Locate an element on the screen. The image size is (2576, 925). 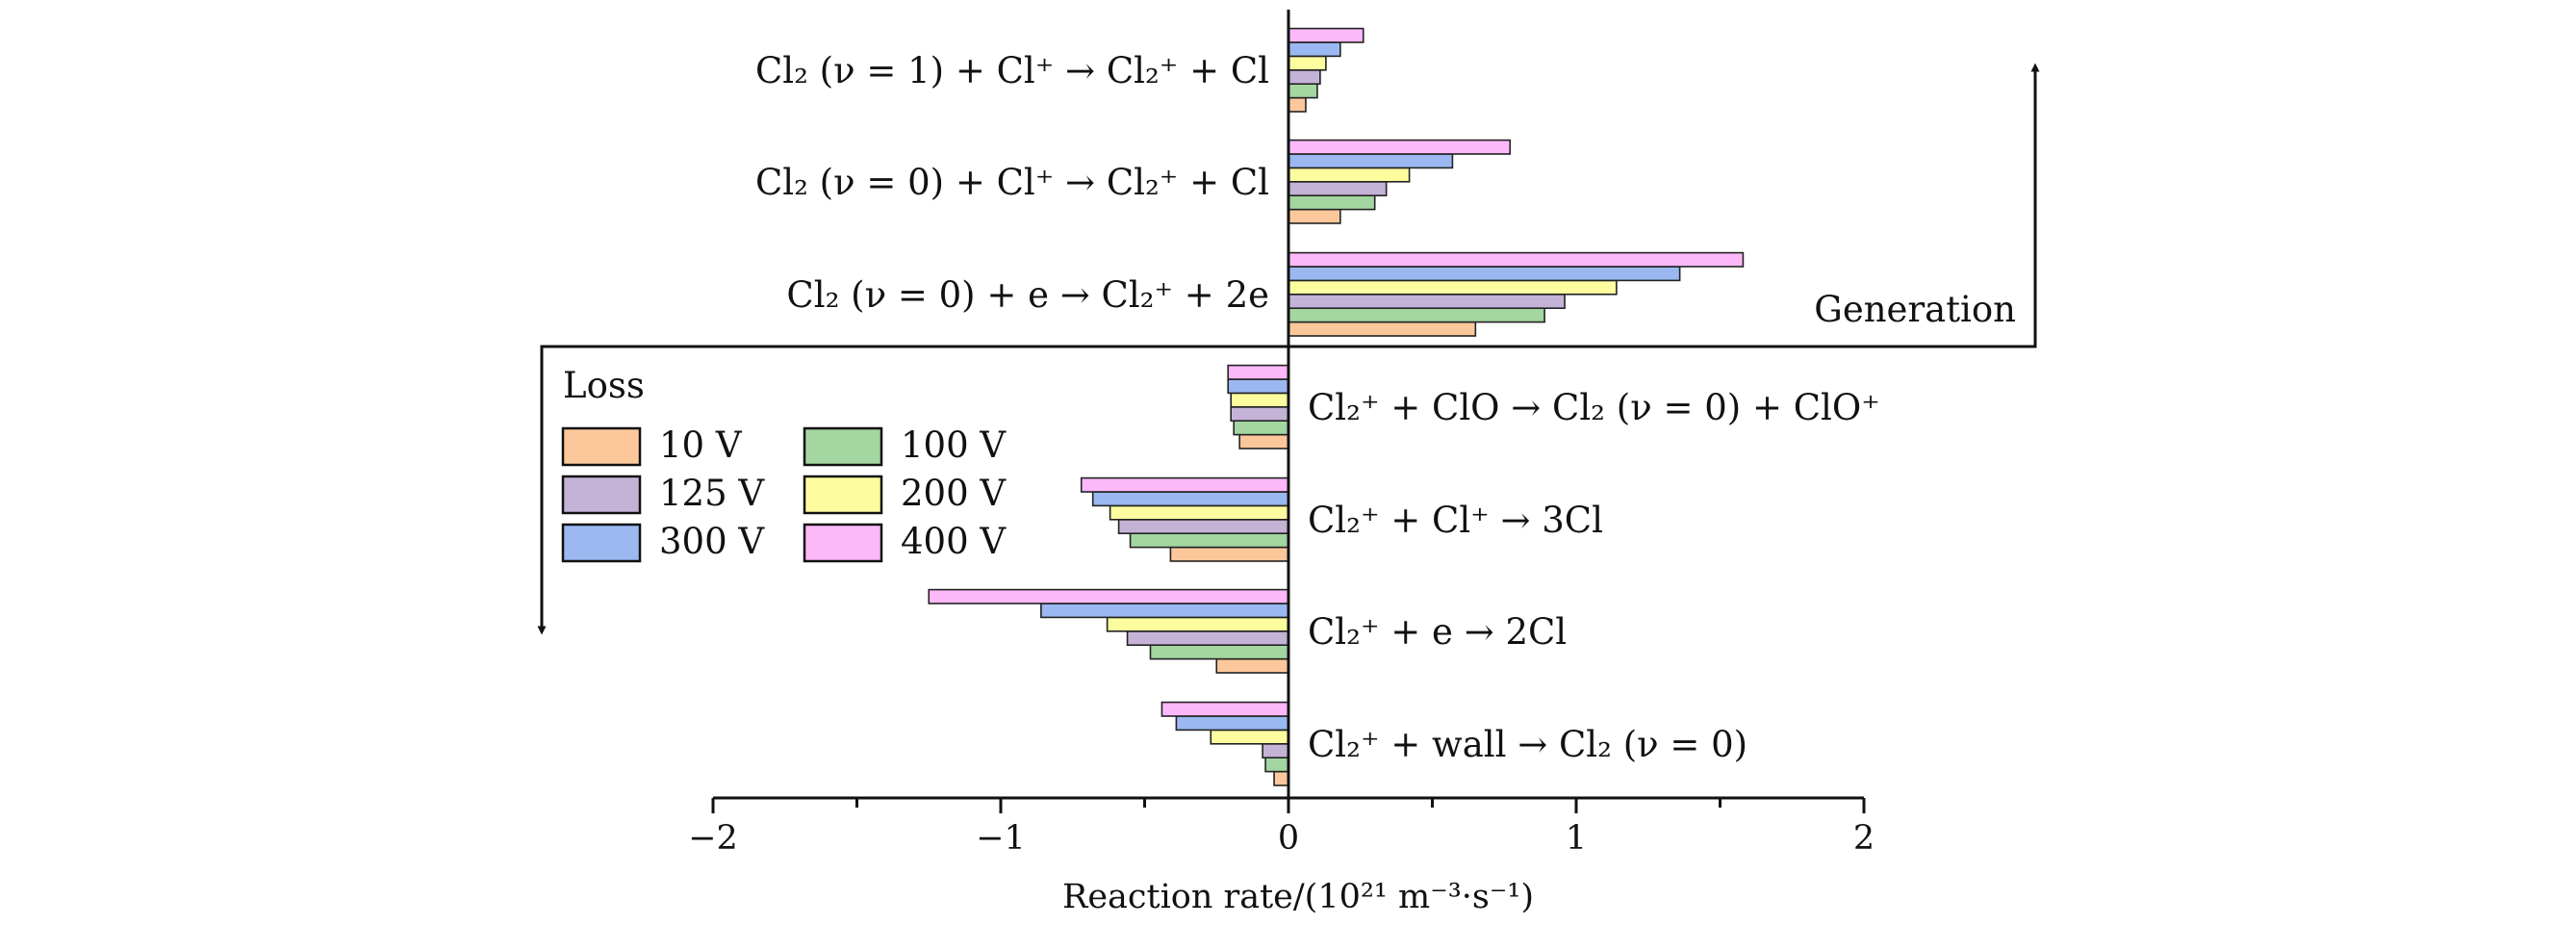
reaction-label-2: Cl₂ (ν = 0) + e → Cl₂⁺ + 2e is located at coordinates (1027, 295).